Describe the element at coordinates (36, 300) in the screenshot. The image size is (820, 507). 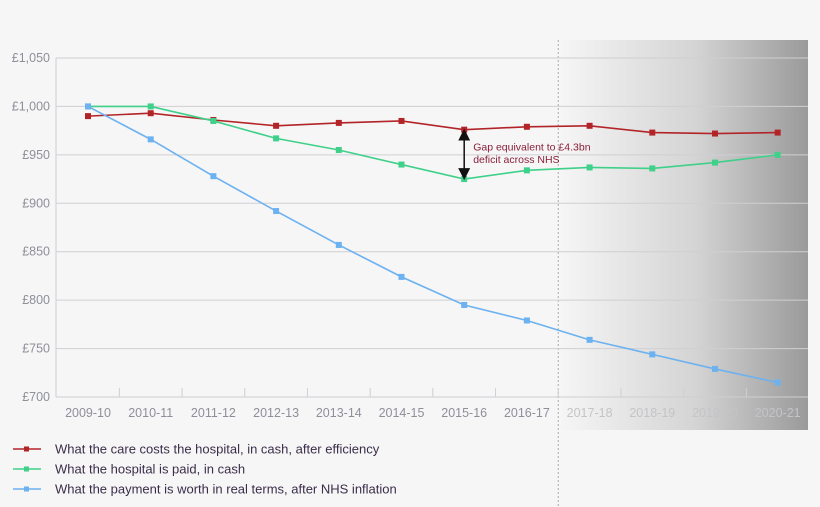
I see `y-tick-label: £800` at that location.